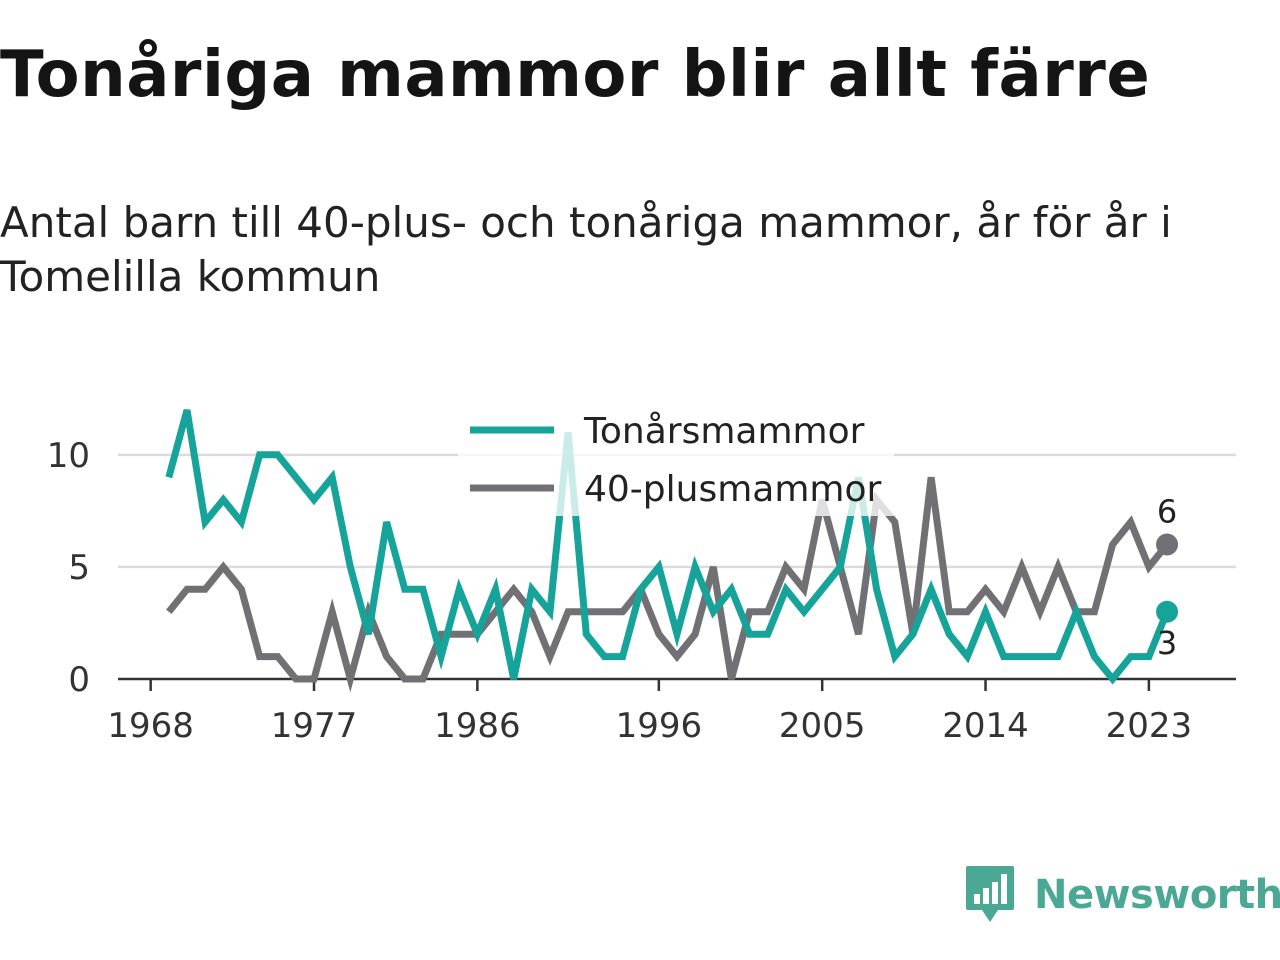 The width and height of the screenshot is (1280, 960). What do you see at coordinates (1149, 726) in the screenshot?
I see `x-tick-label: 2023` at bounding box center [1149, 726].